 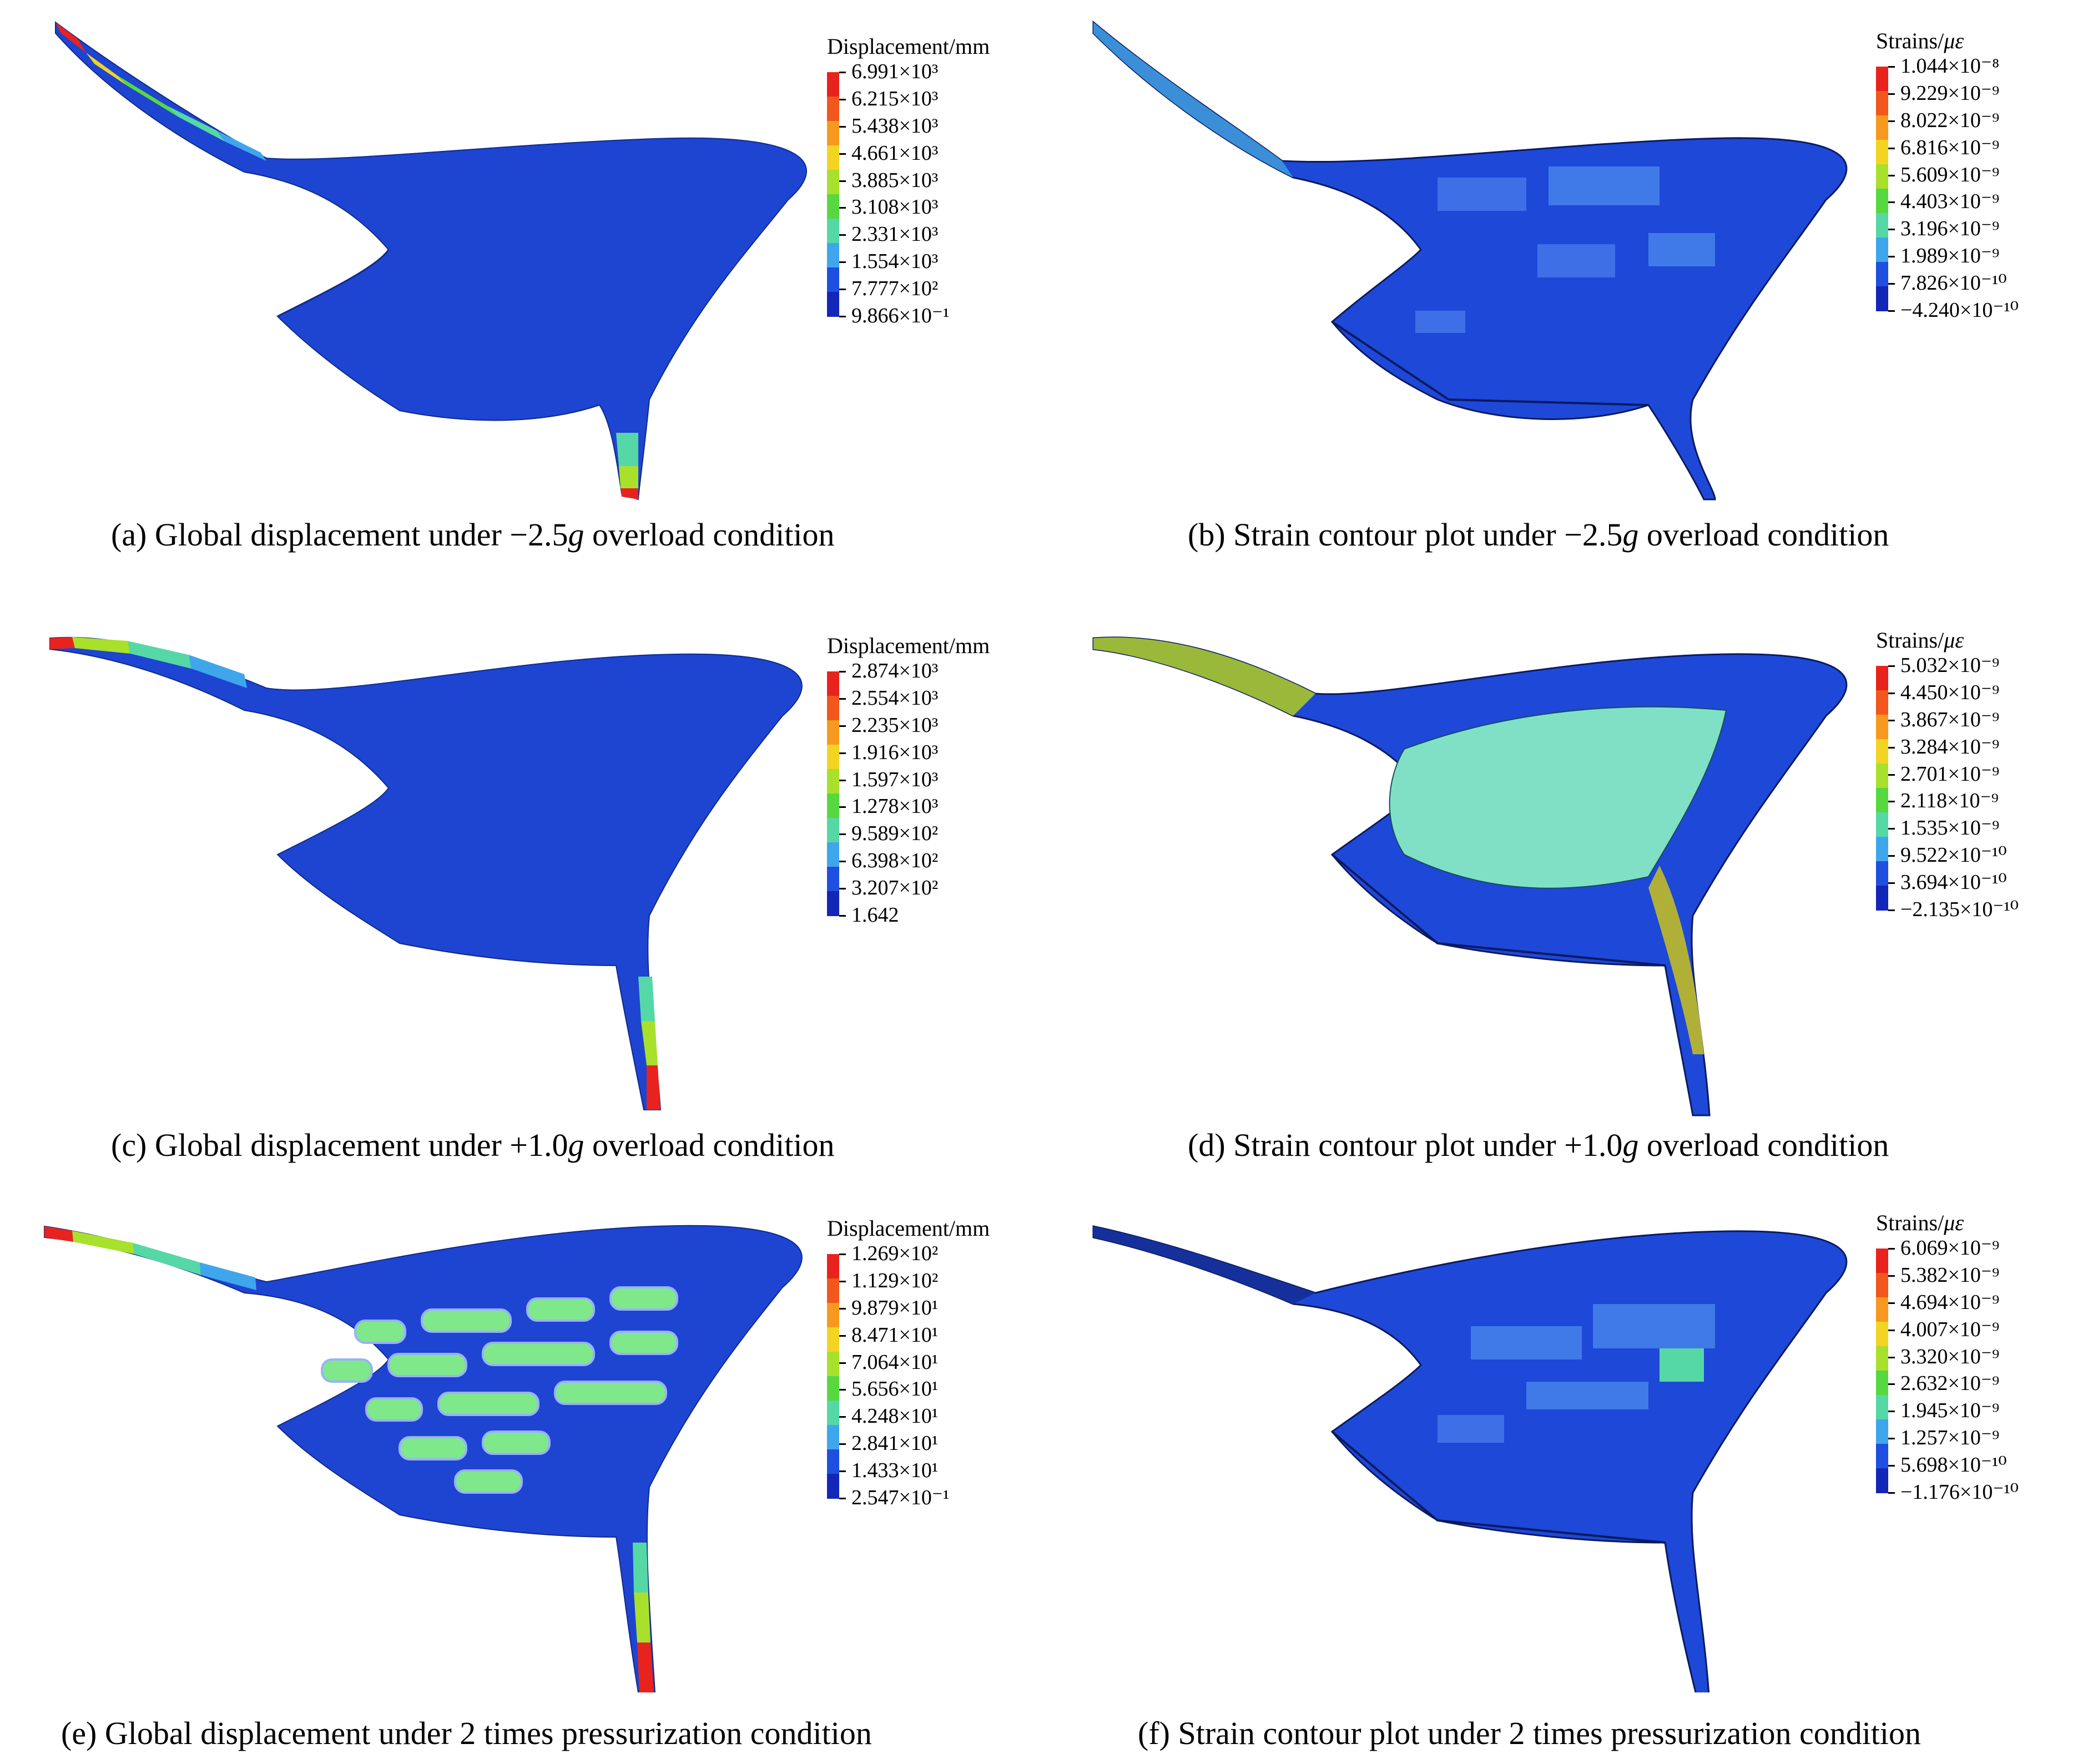 I want to click on colorbar-label: 1.433×10¹, so click(x=895, y=1471).